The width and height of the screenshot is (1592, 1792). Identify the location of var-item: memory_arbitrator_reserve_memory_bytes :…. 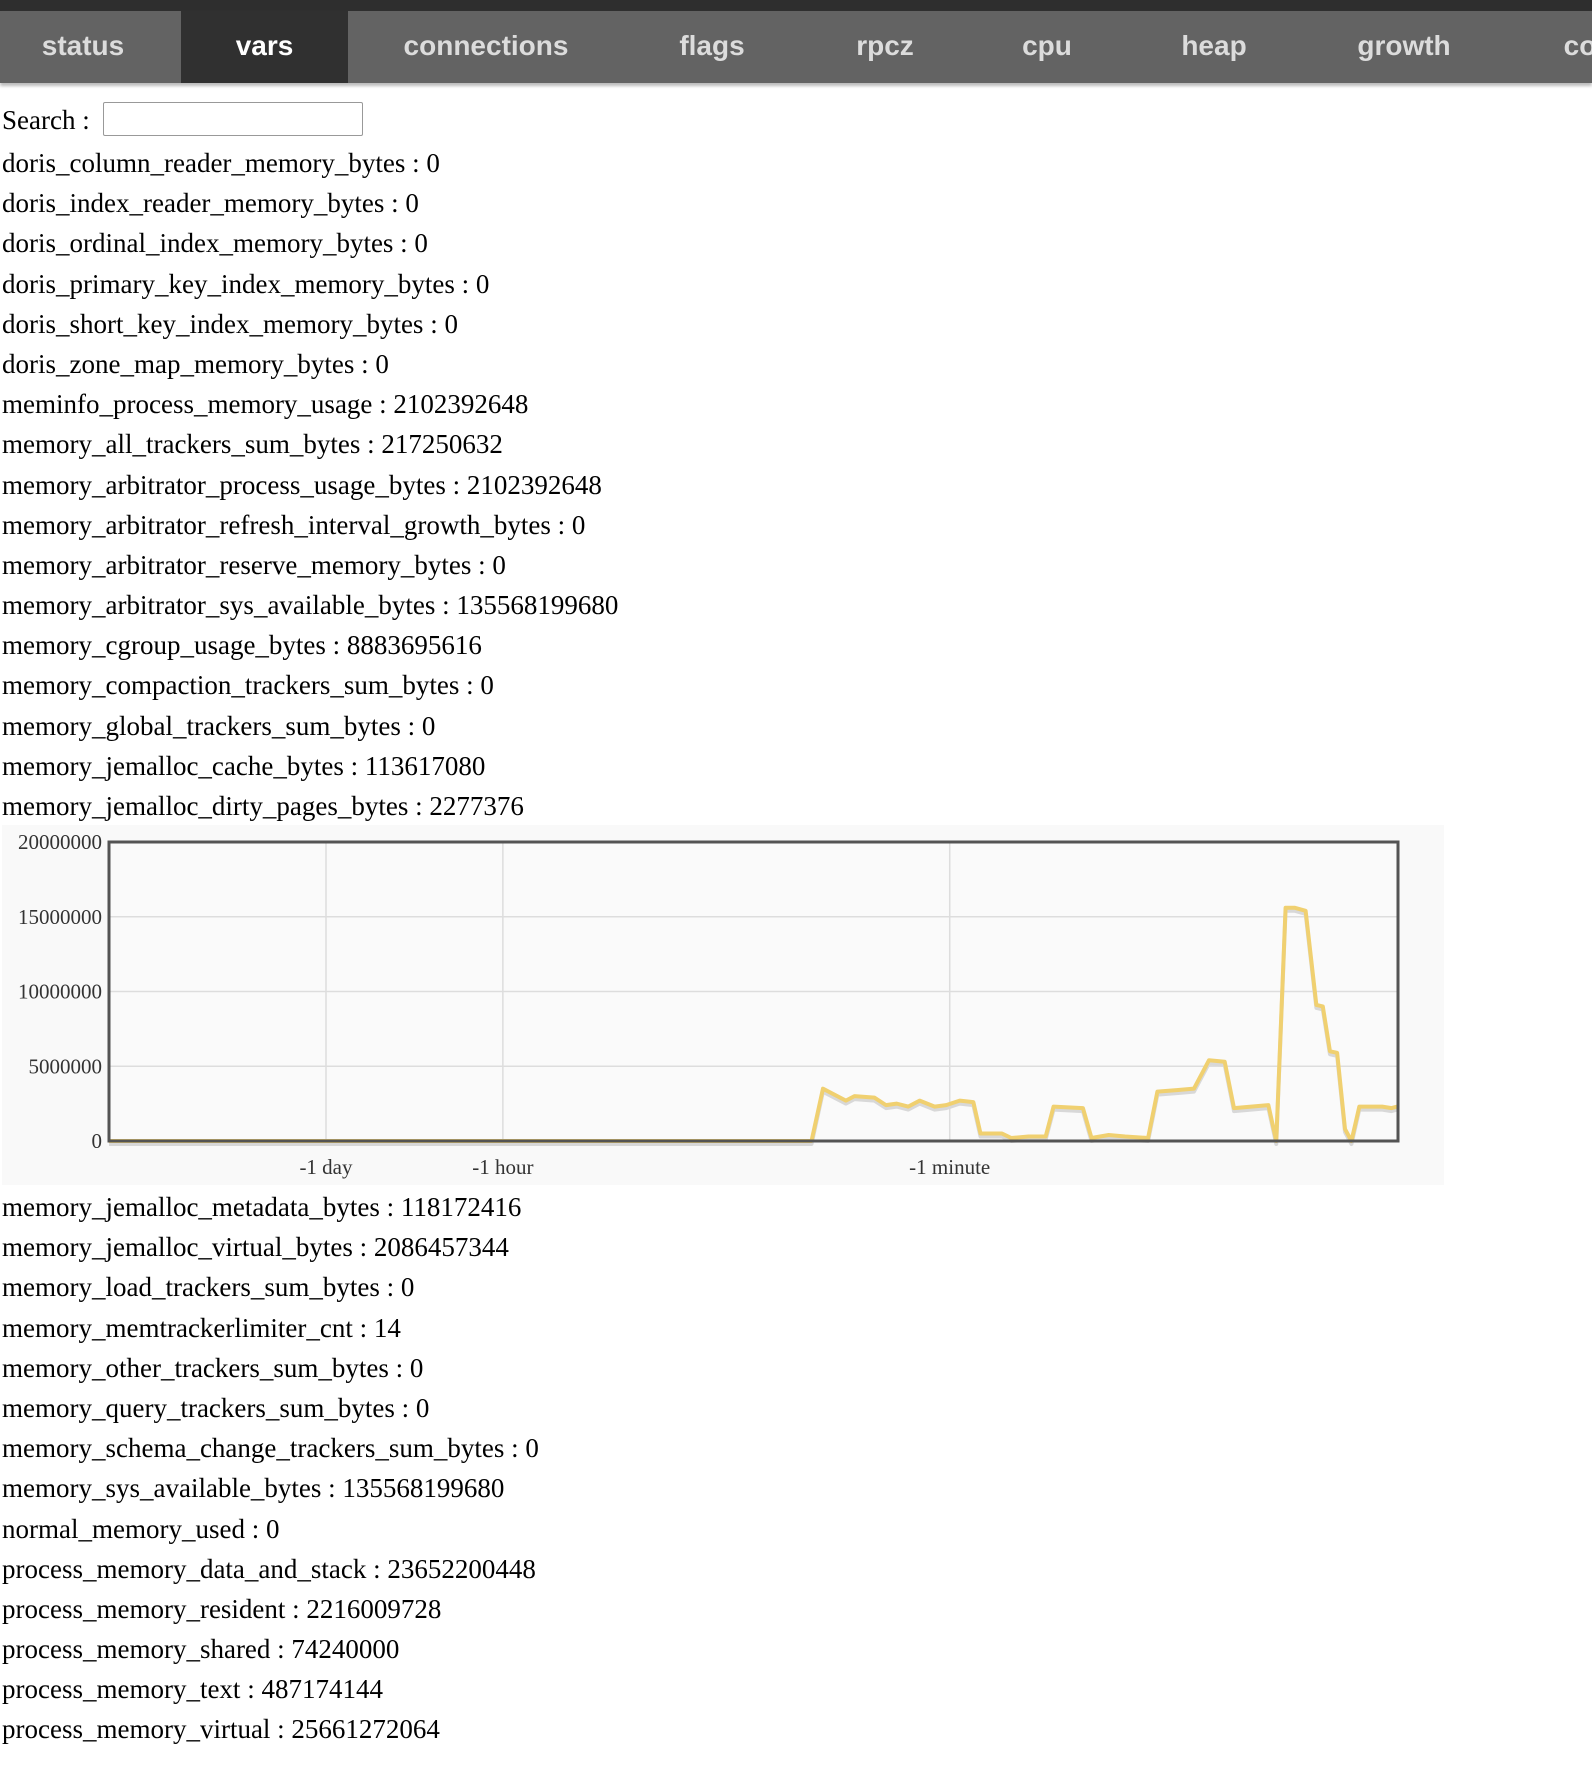
(254, 564).